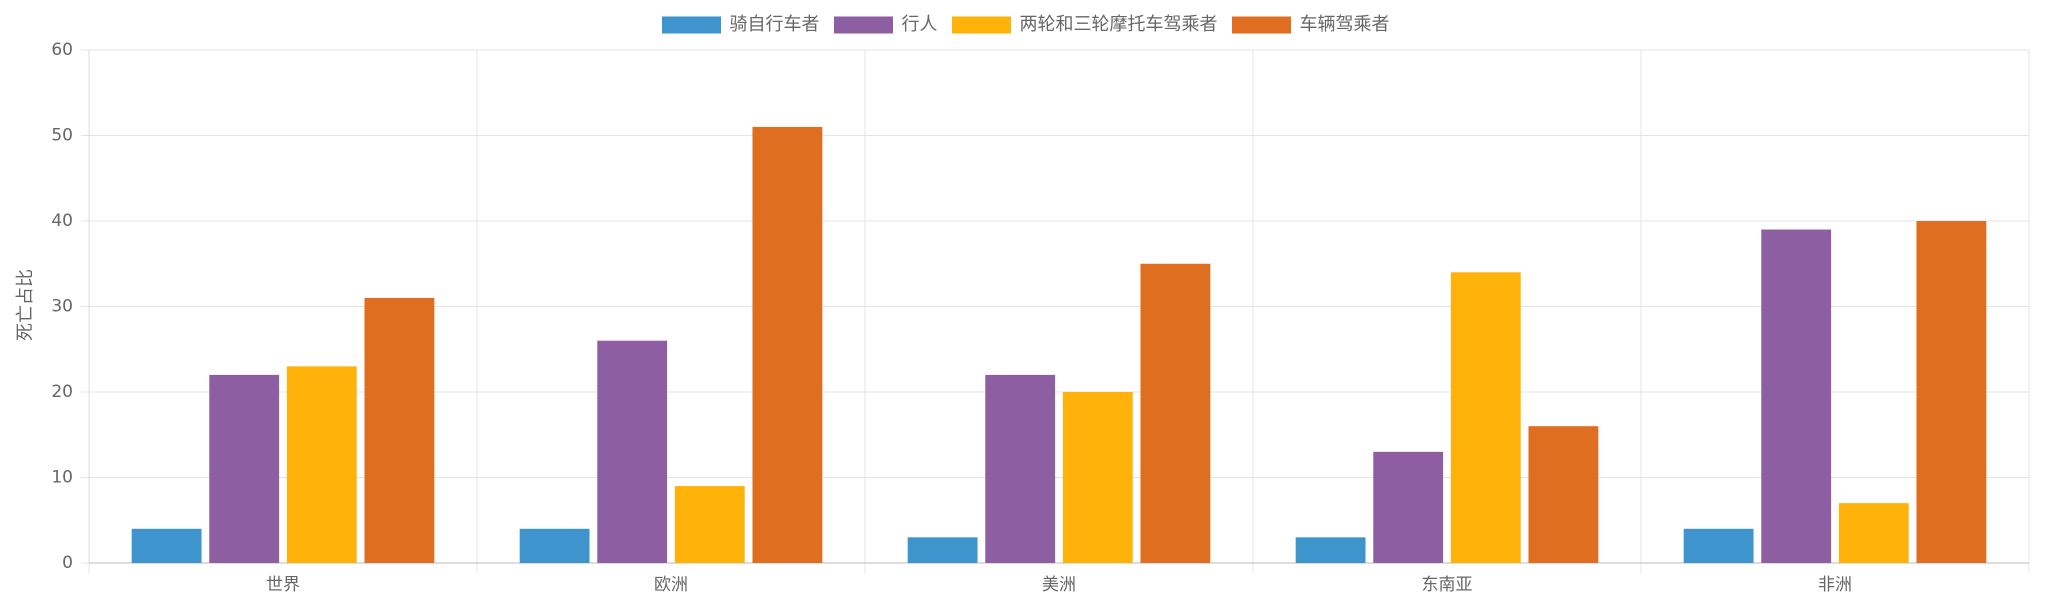  Describe the element at coordinates (62, 307) in the screenshot. I see `y-tick-label: 30` at that location.